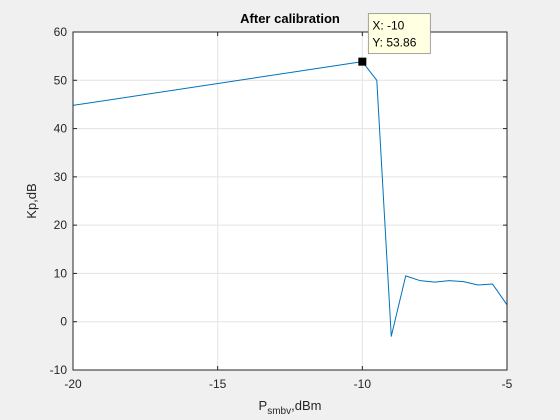  Describe the element at coordinates (63, 322) in the screenshot. I see `y-tick-label: 0` at that location.